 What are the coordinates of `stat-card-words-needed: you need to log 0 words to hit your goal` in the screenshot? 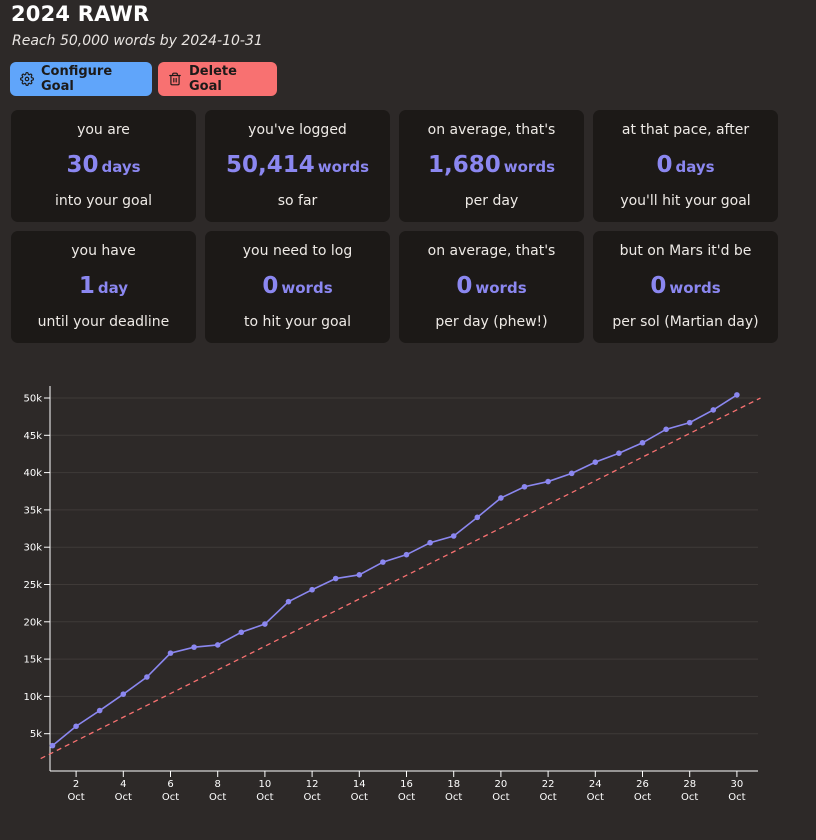 It's located at (297, 287).